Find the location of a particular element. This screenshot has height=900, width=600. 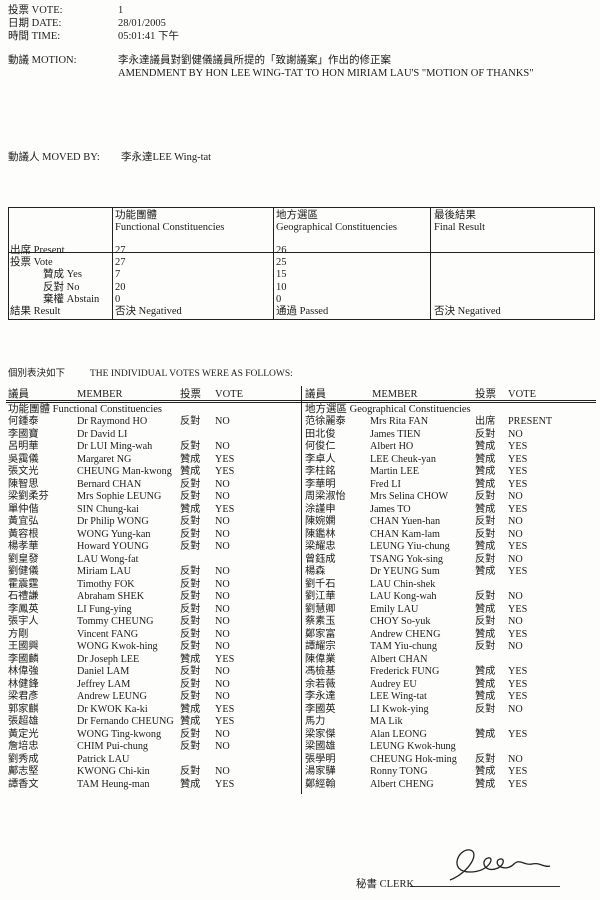

member-name-english: Mrs Sophie LEUNG is located at coordinates (119, 496).